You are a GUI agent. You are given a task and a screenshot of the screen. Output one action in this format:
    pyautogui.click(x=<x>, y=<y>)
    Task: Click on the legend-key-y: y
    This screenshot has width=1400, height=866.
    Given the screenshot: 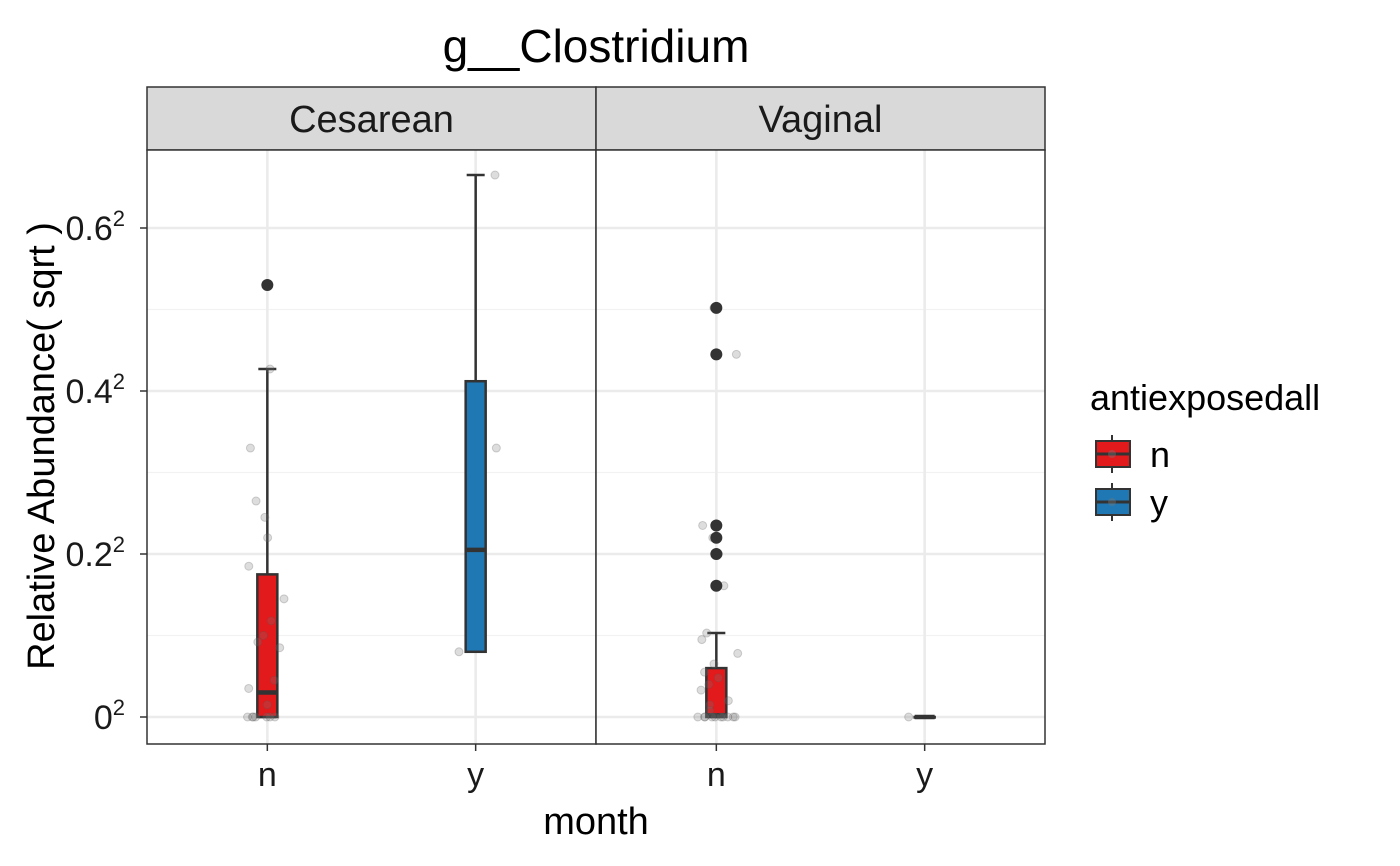 What is the action you would take?
    pyautogui.click(x=1131, y=502)
    